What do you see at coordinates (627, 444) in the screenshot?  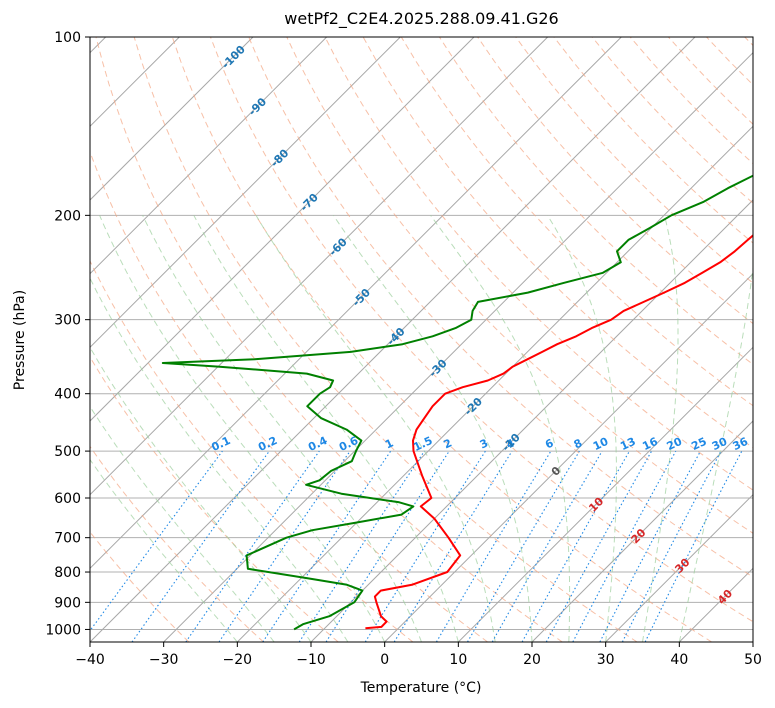 I see `mixing-ratio-label: 13` at bounding box center [627, 444].